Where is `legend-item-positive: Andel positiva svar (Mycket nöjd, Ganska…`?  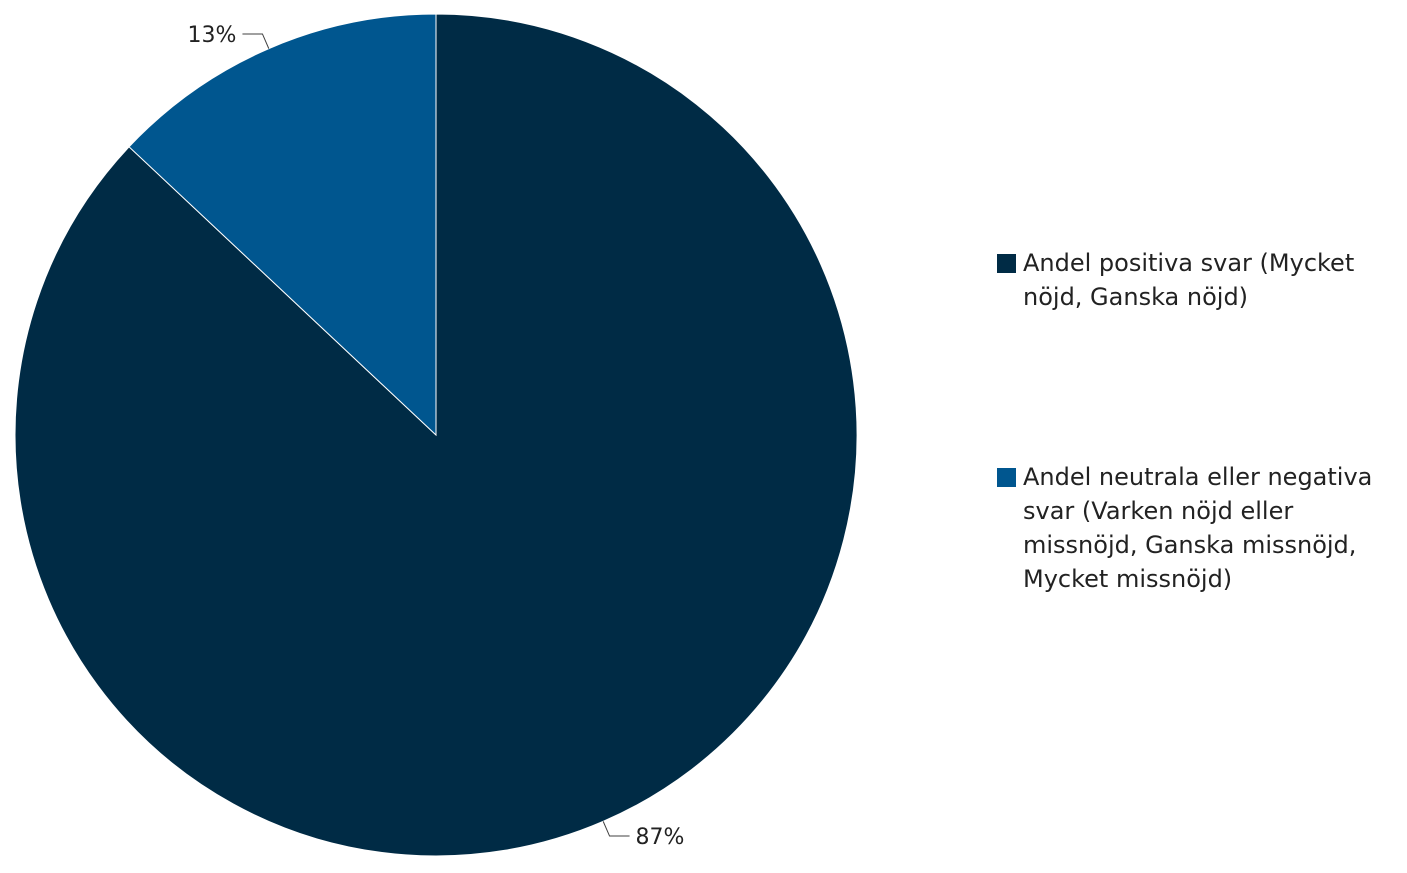
legend-item-positive: Andel positiva svar (Mycket nöjd, Ganska… is located at coordinates (1197, 280).